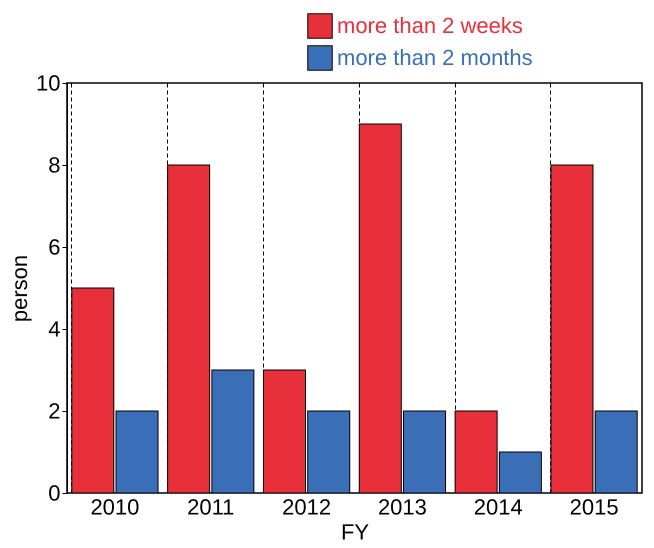  I want to click on x-tick-label: 2011, so click(210, 507).